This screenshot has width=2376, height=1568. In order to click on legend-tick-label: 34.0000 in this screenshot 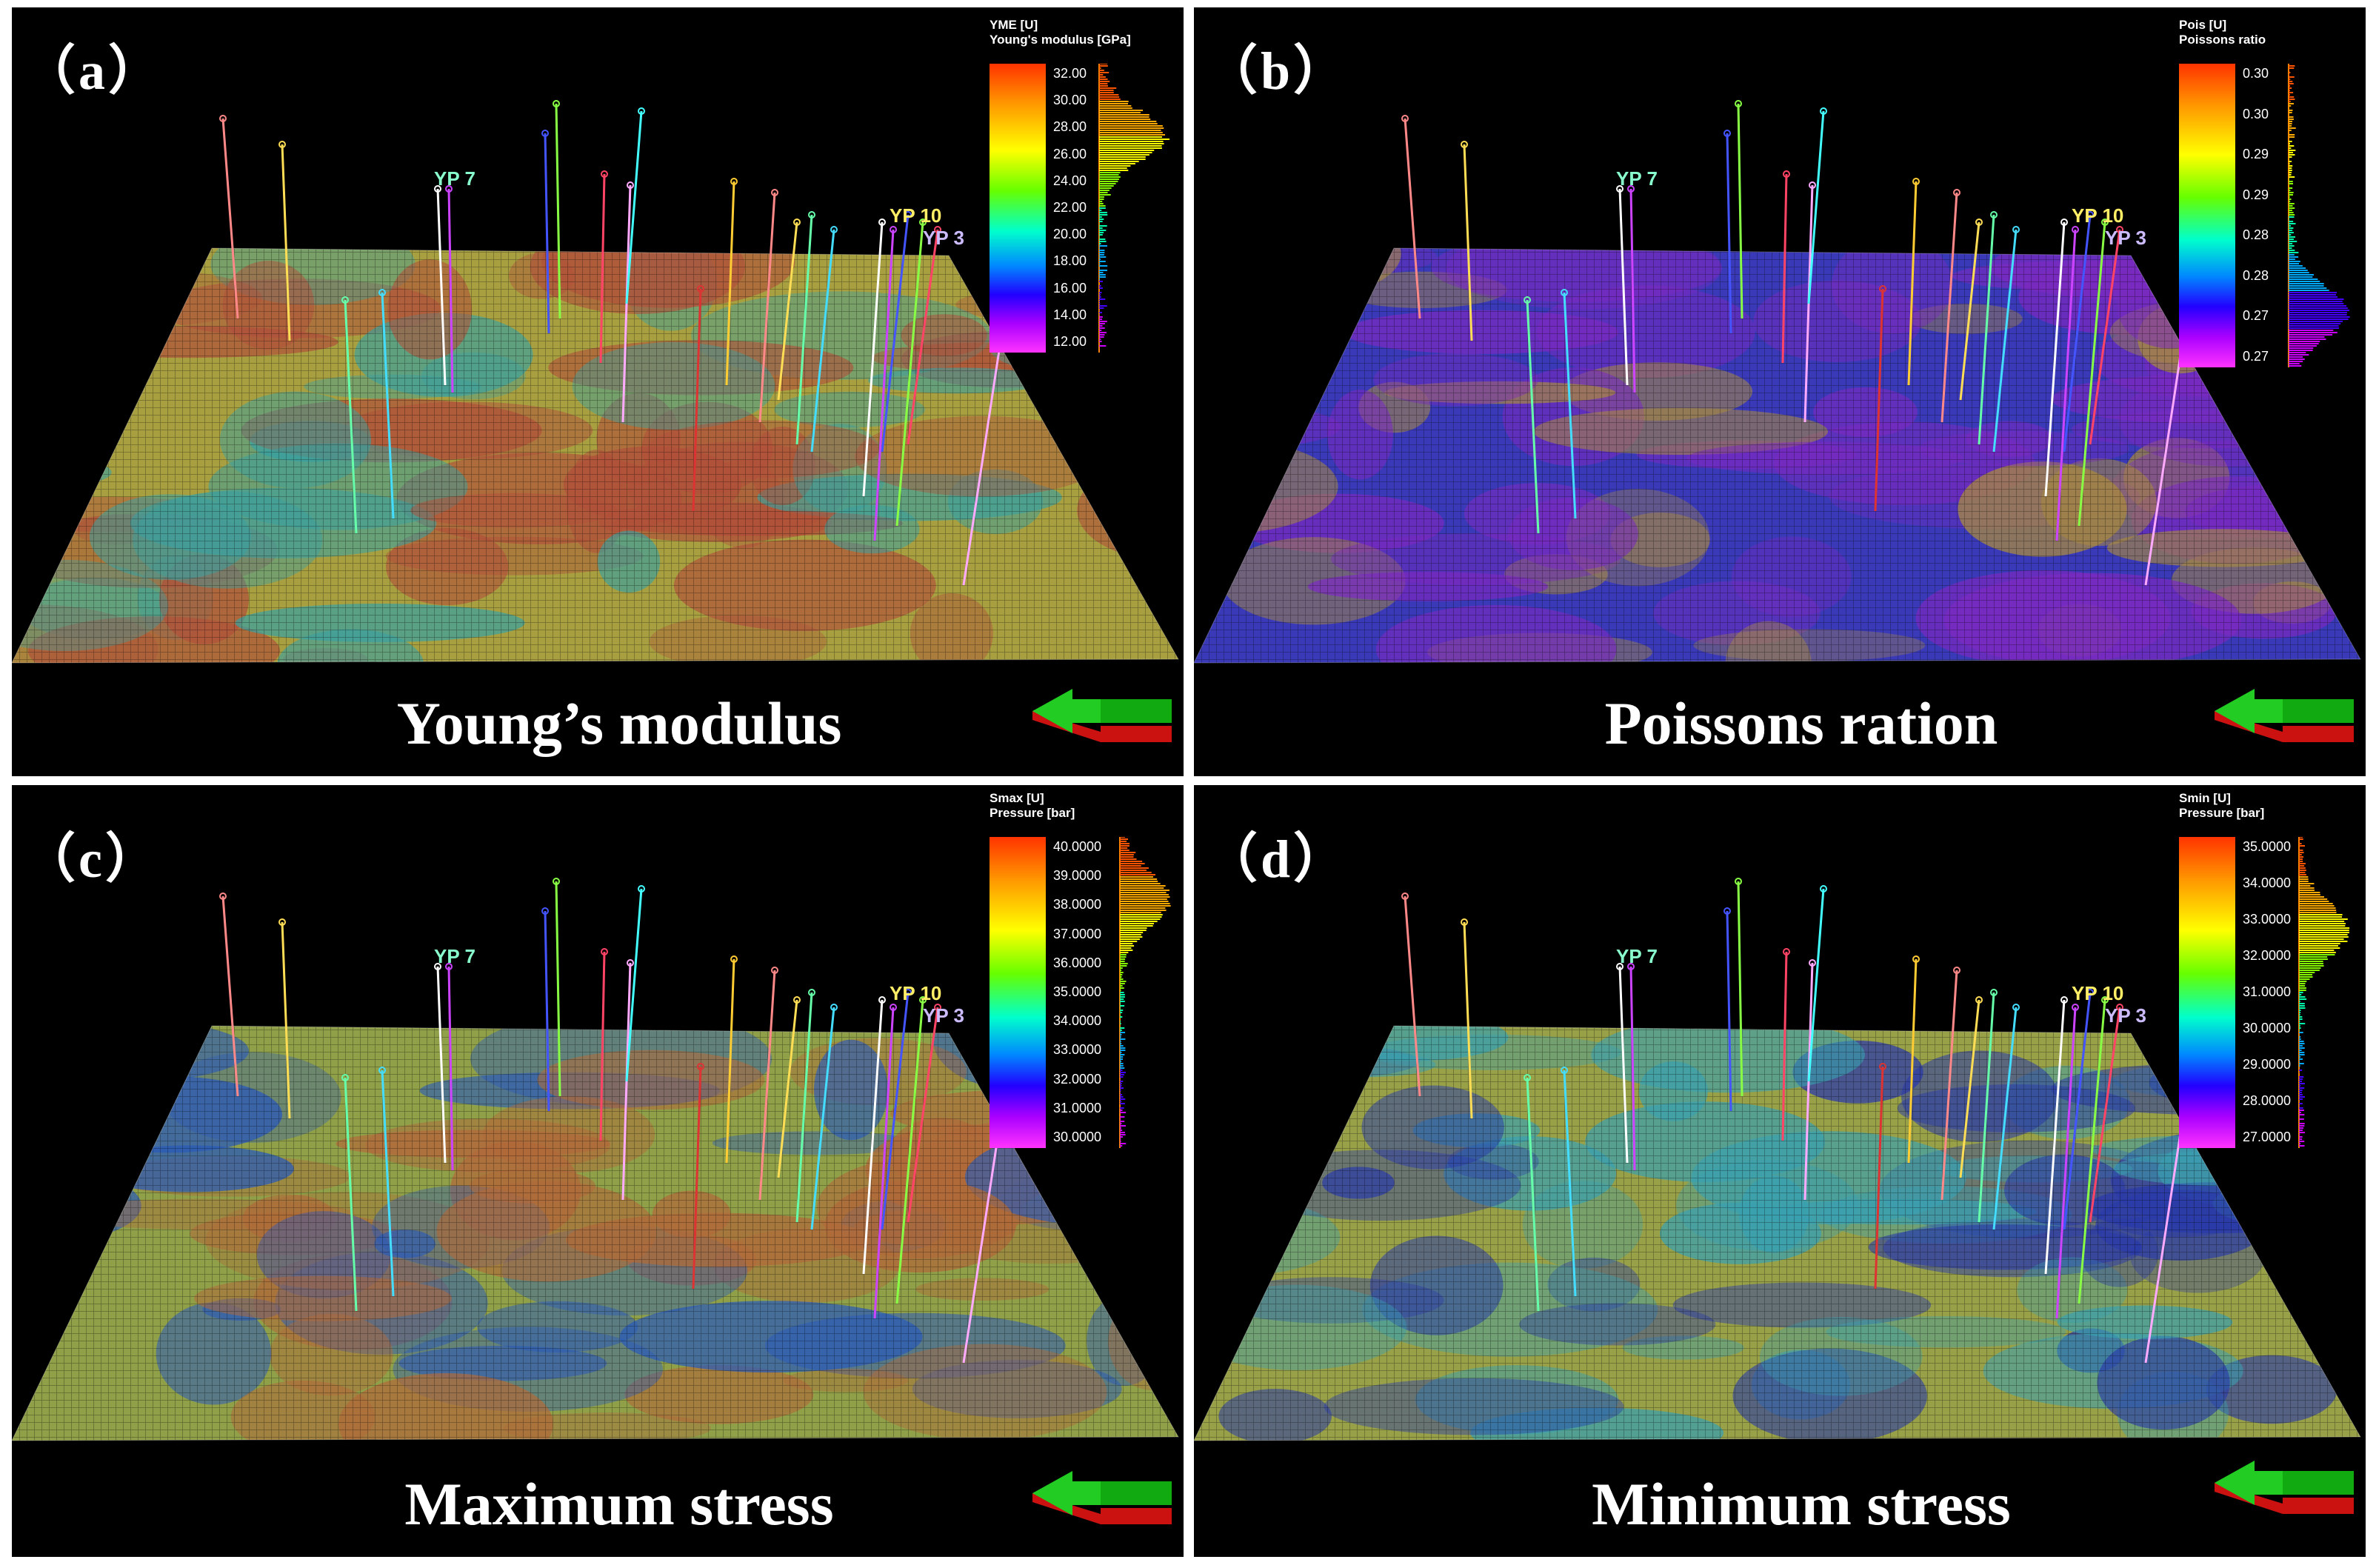, I will do `click(1077, 1021)`.